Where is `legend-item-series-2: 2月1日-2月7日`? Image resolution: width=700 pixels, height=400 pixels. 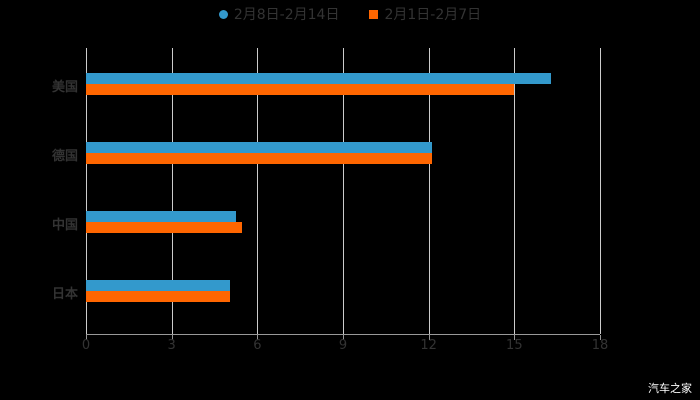
legend-item-series-2: 2月1日-2月7日 is located at coordinates (425, 14).